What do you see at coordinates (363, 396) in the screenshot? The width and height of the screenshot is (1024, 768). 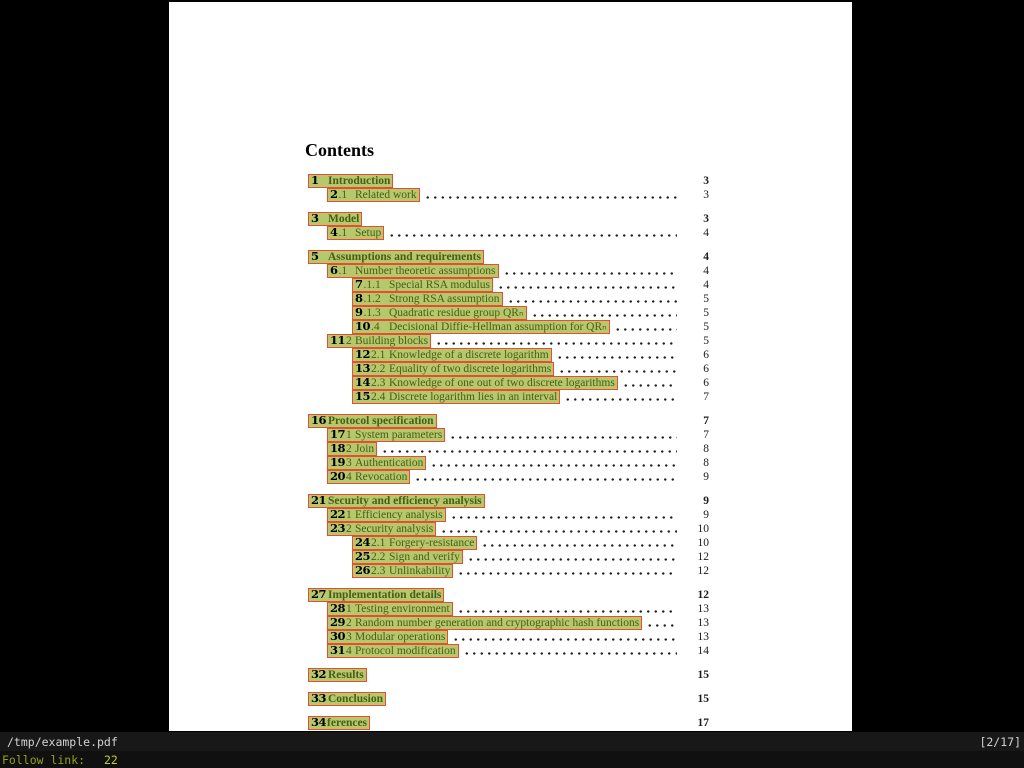 I see `link-hint-number: 15` at bounding box center [363, 396].